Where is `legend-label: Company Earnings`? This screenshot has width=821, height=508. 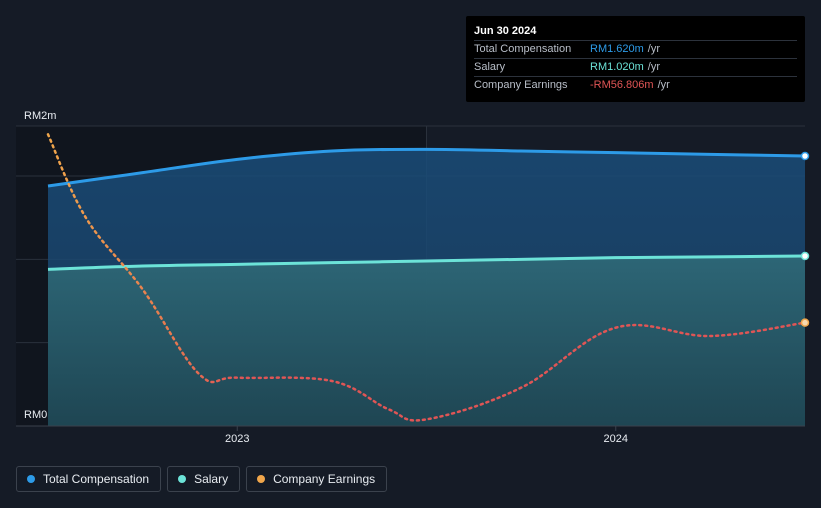 legend-label: Company Earnings is located at coordinates (324, 479).